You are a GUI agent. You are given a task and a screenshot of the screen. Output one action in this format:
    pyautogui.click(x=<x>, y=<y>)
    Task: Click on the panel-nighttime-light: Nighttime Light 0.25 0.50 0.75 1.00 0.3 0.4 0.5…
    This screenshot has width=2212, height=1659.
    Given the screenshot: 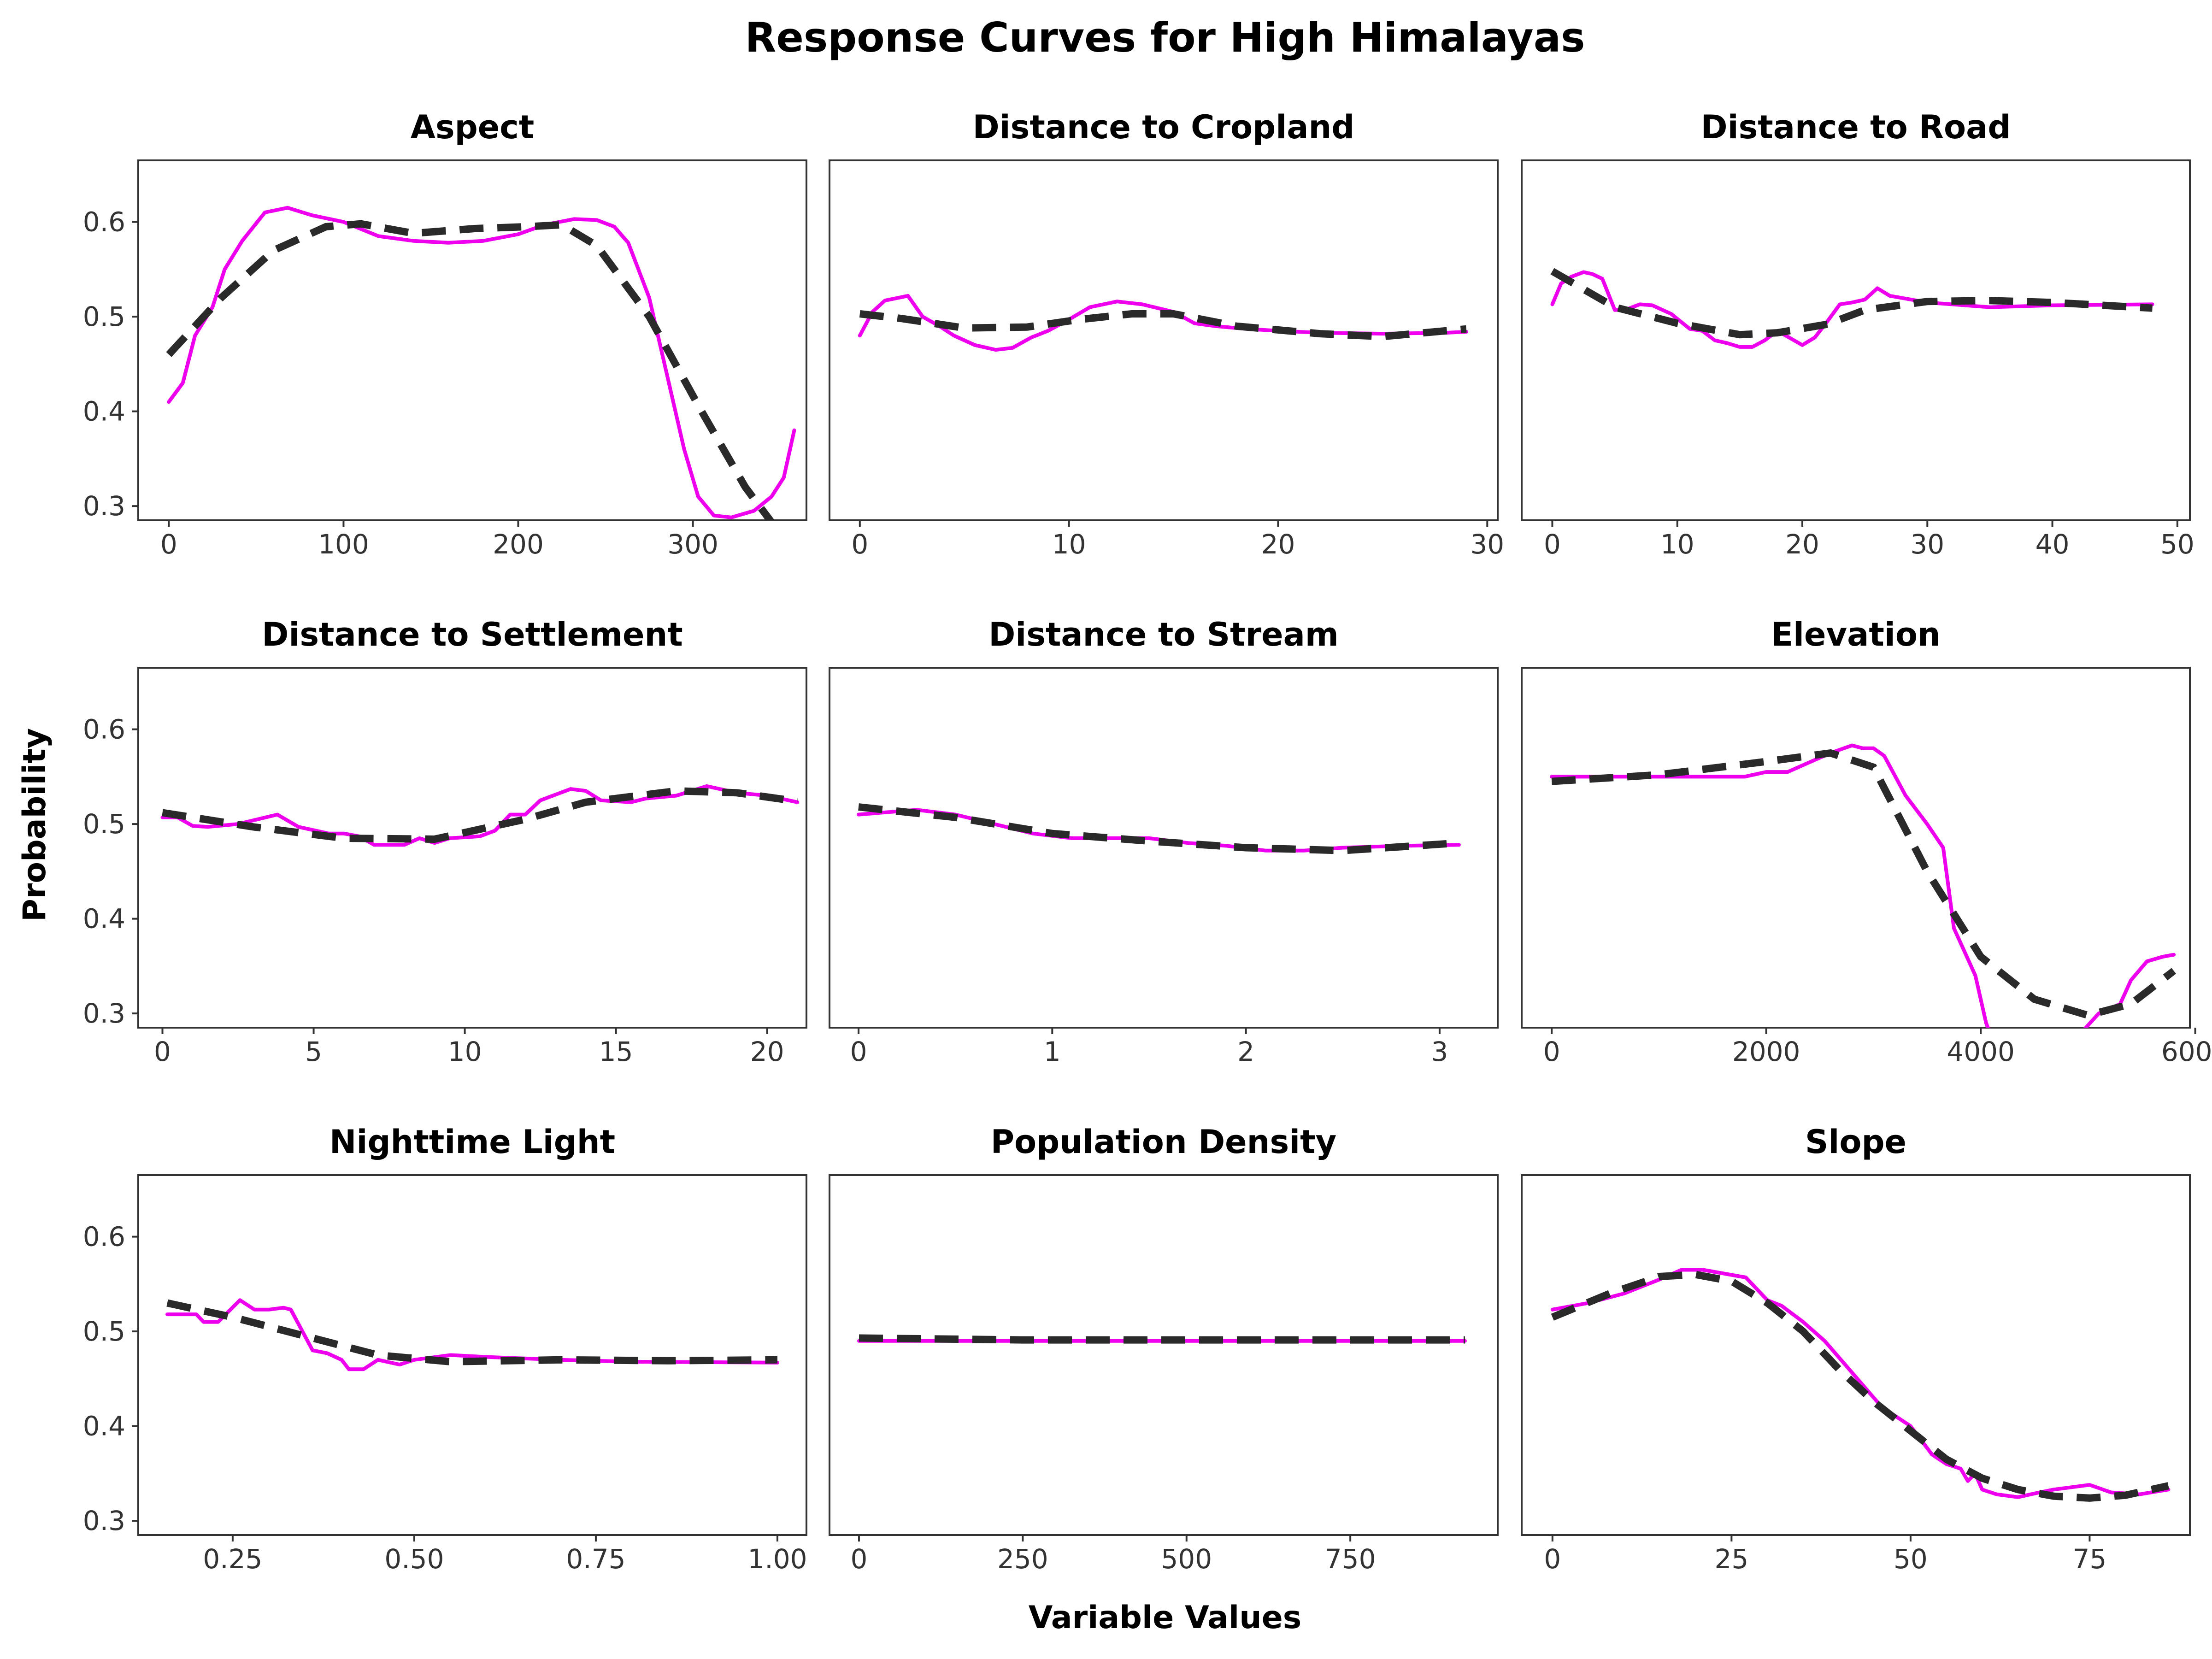 What is the action you would take?
    pyautogui.click(x=445, y=1349)
    